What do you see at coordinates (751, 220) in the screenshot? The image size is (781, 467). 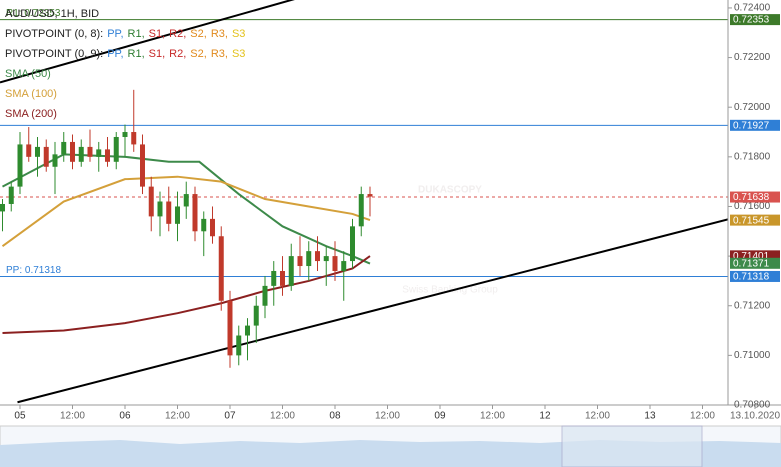 I see `price-tag-label: 0.71545` at bounding box center [751, 220].